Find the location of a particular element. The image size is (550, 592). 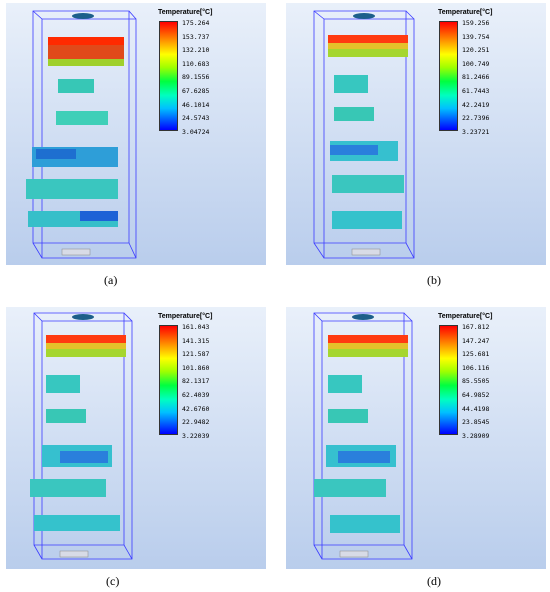

tick-label: 22.7396 is located at coordinates (476, 118).